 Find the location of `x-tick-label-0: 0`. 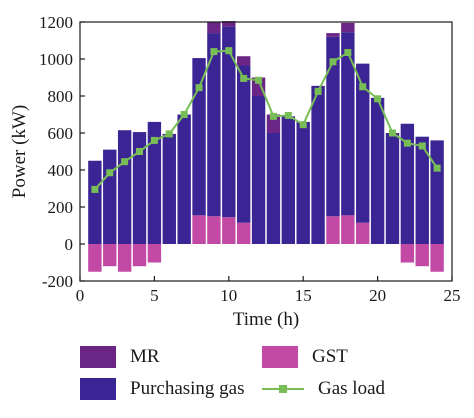

x-tick-label-0: 0 is located at coordinates (80, 295).